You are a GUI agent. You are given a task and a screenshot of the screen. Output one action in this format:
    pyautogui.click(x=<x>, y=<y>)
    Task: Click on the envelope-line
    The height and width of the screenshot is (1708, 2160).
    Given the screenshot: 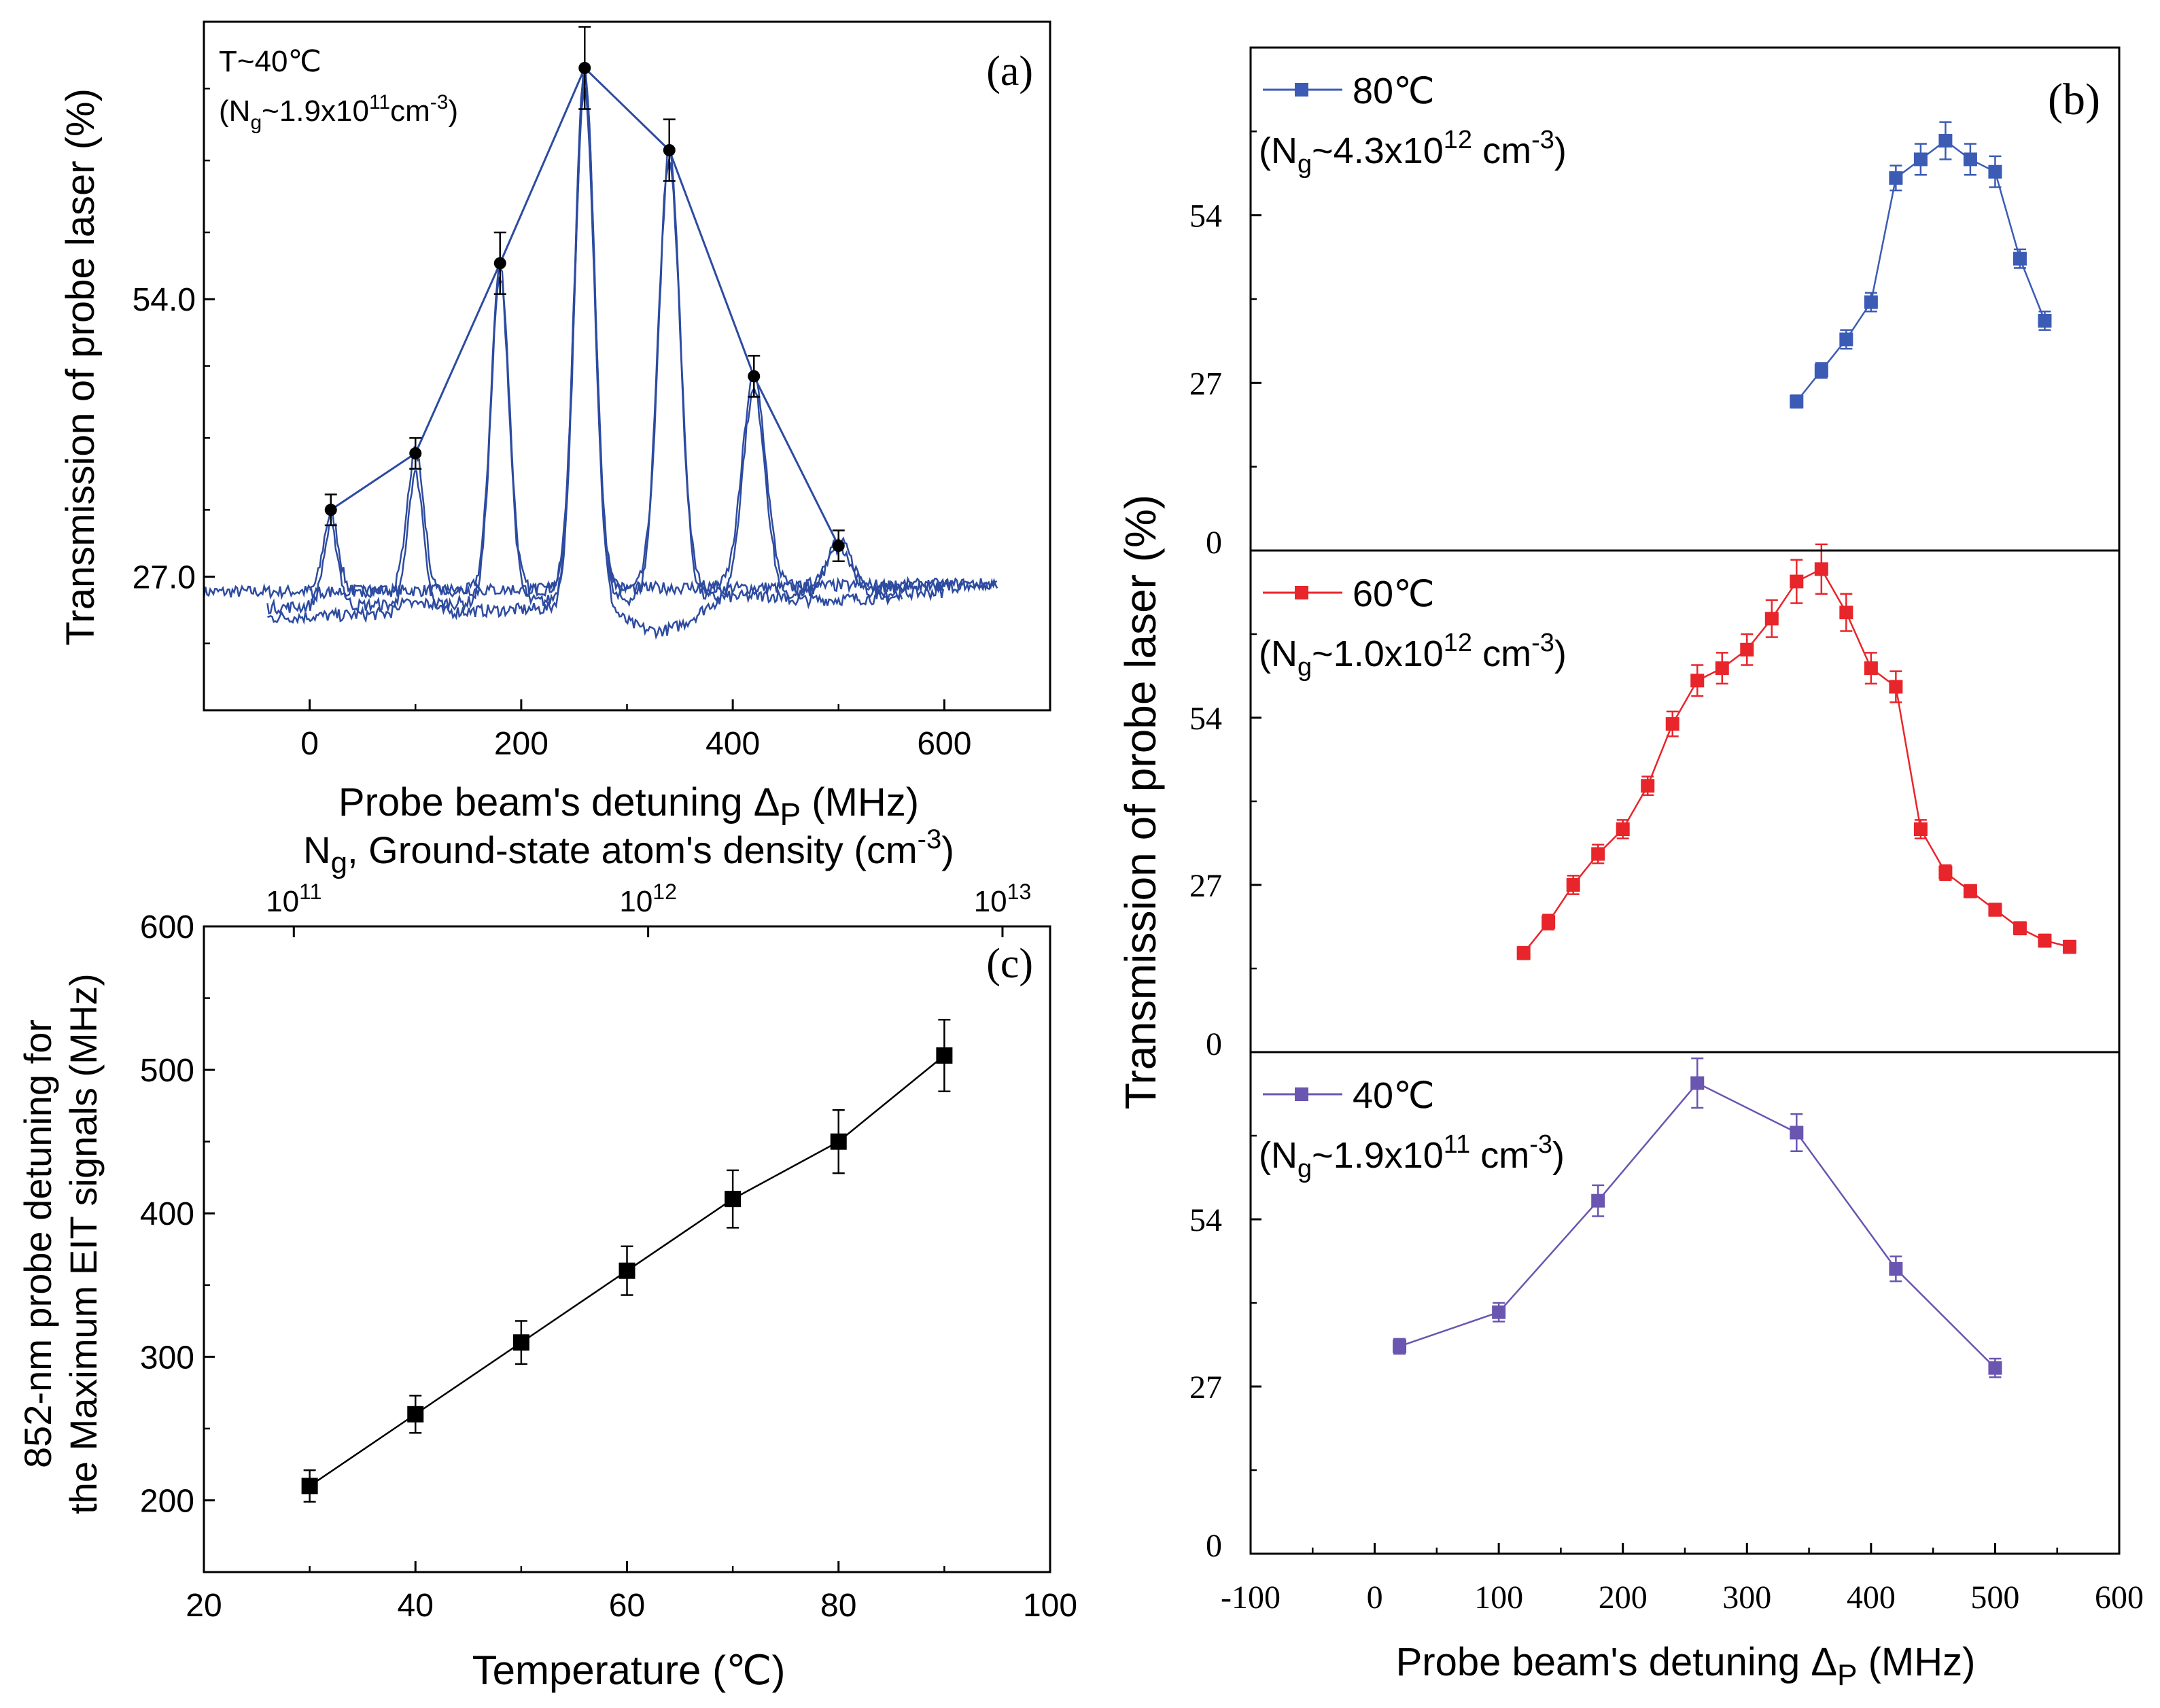 What is the action you would take?
    pyautogui.click(x=585, y=306)
    